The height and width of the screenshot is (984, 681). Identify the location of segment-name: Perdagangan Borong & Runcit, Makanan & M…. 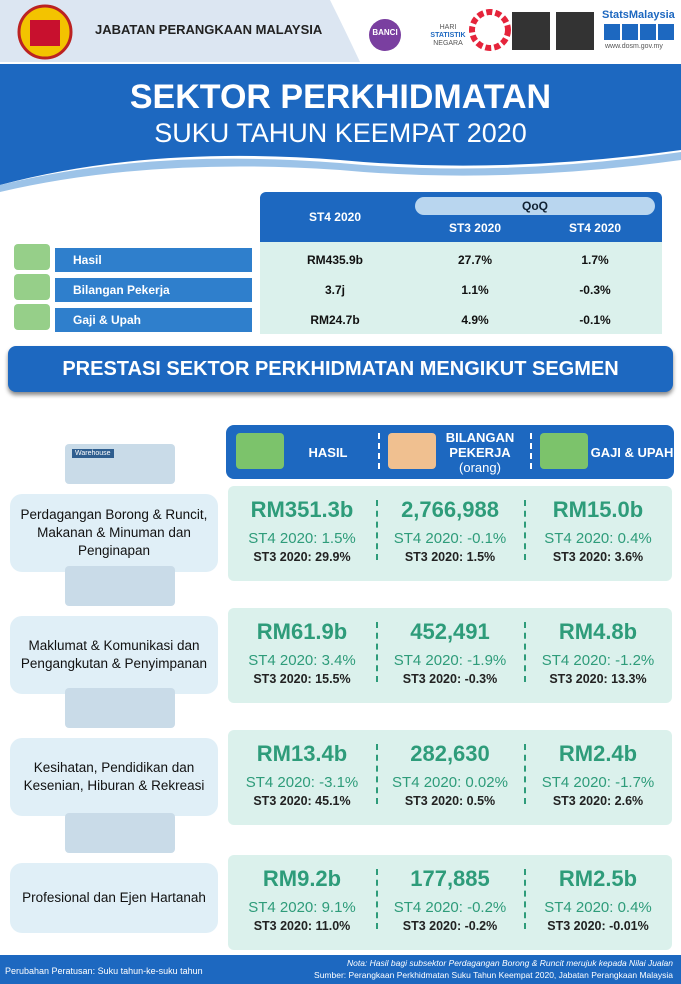
(114, 533).